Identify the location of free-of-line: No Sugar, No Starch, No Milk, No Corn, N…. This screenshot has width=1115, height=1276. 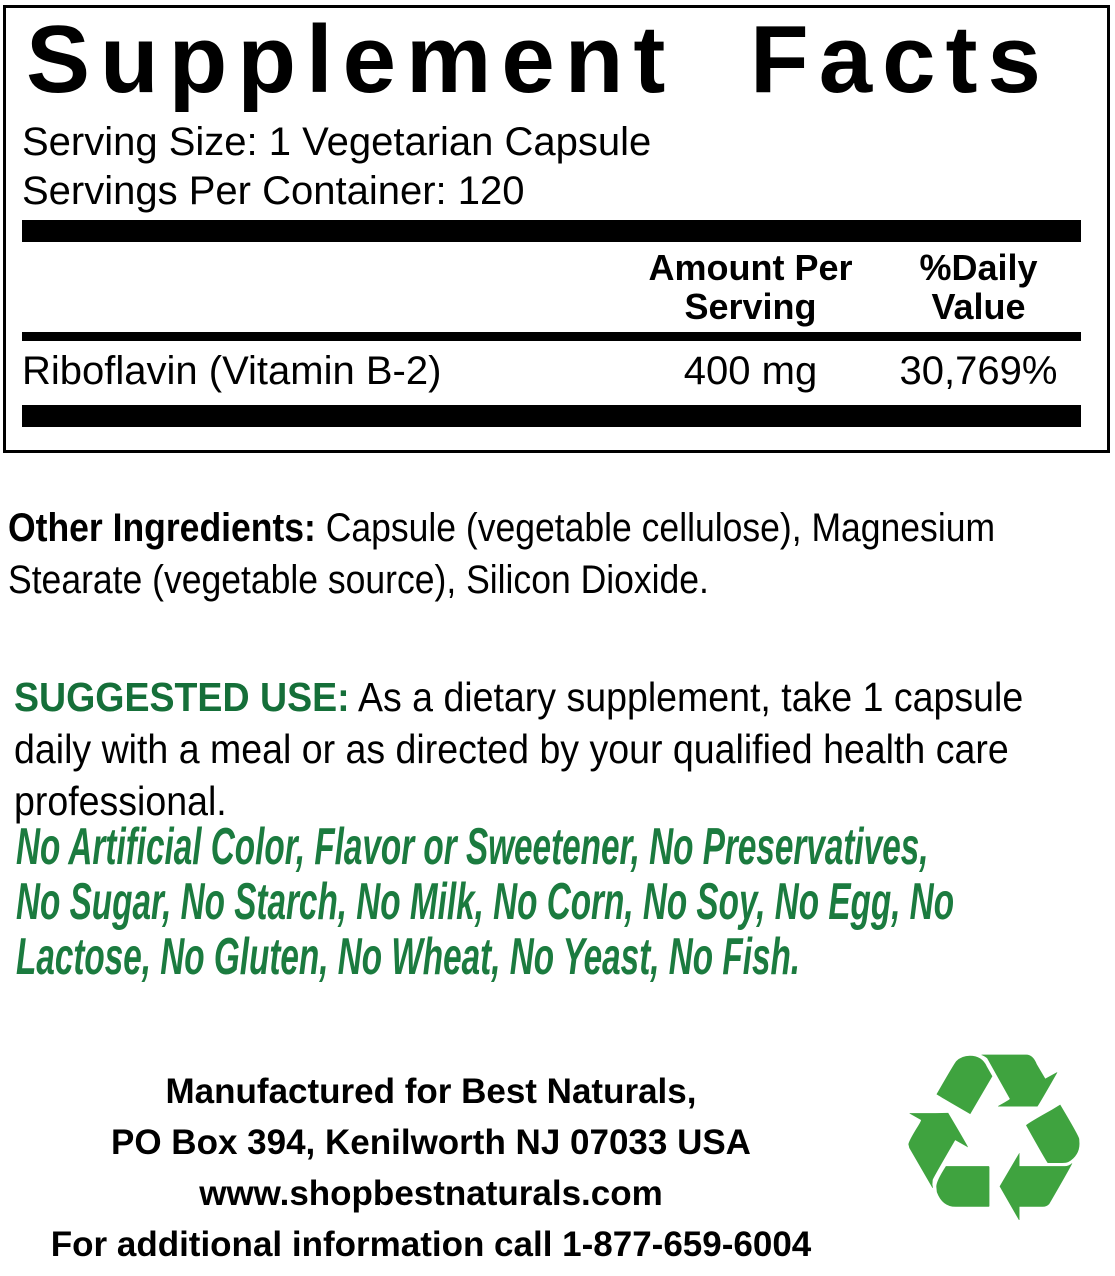
(485, 902).